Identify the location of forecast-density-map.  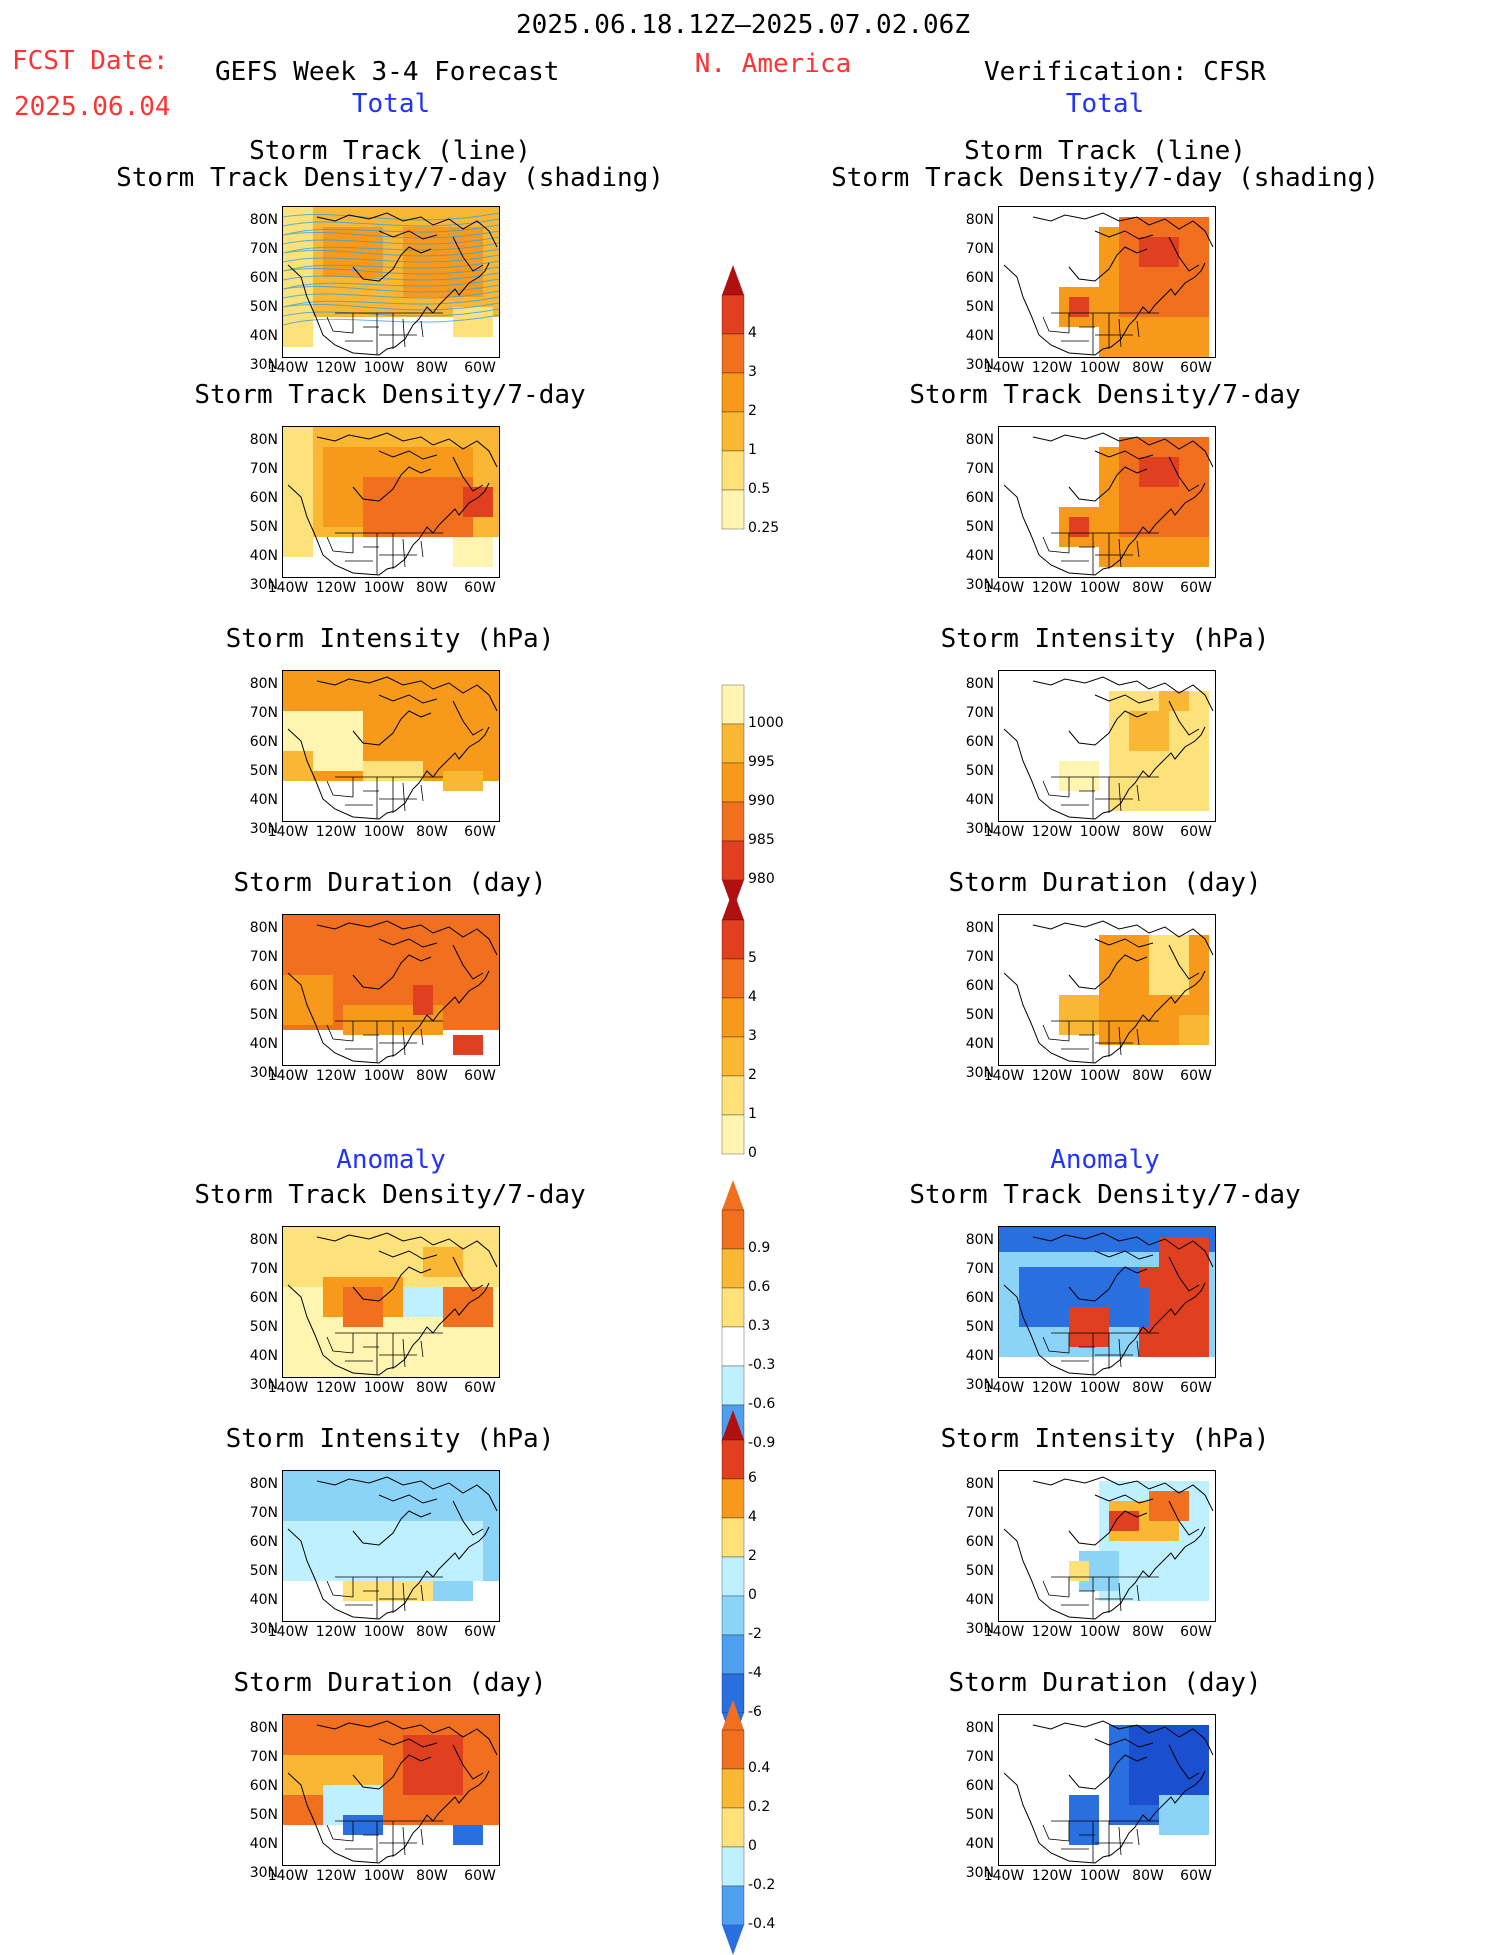
(391, 502).